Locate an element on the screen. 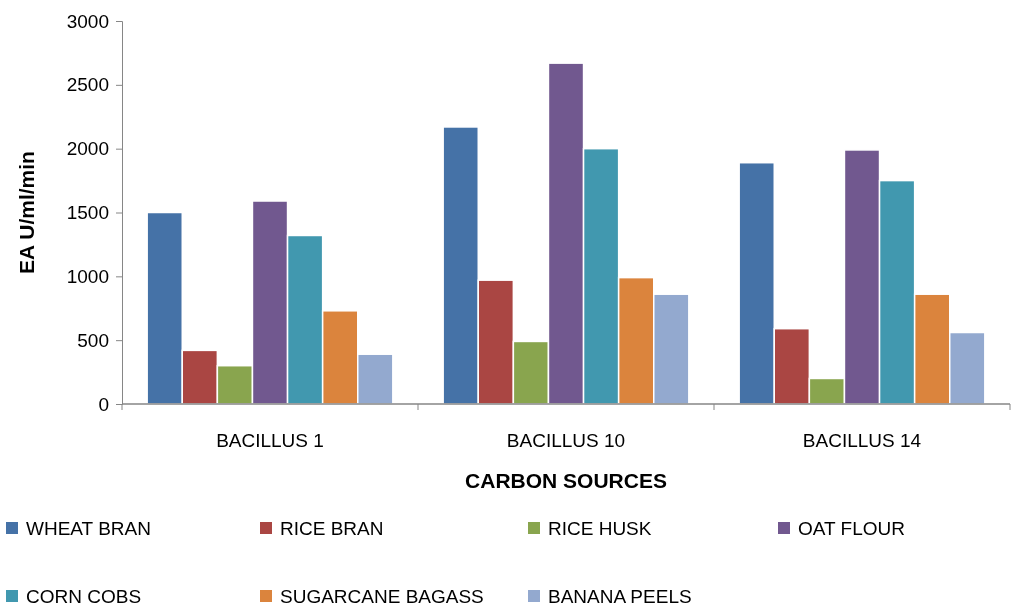  legend-label: CORN COBS is located at coordinates (84, 596).